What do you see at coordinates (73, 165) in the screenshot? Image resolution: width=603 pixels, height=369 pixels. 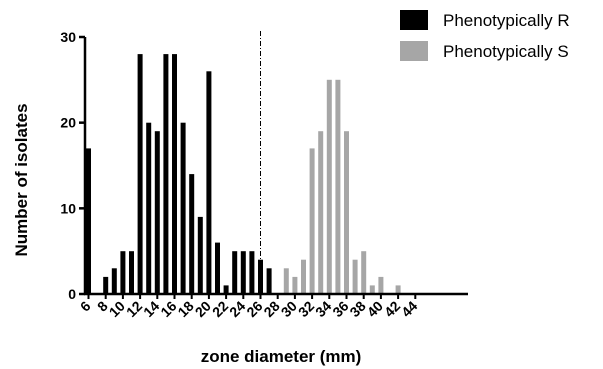 I see `y-axis: 0 10 20 30` at bounding box center [73, 165].